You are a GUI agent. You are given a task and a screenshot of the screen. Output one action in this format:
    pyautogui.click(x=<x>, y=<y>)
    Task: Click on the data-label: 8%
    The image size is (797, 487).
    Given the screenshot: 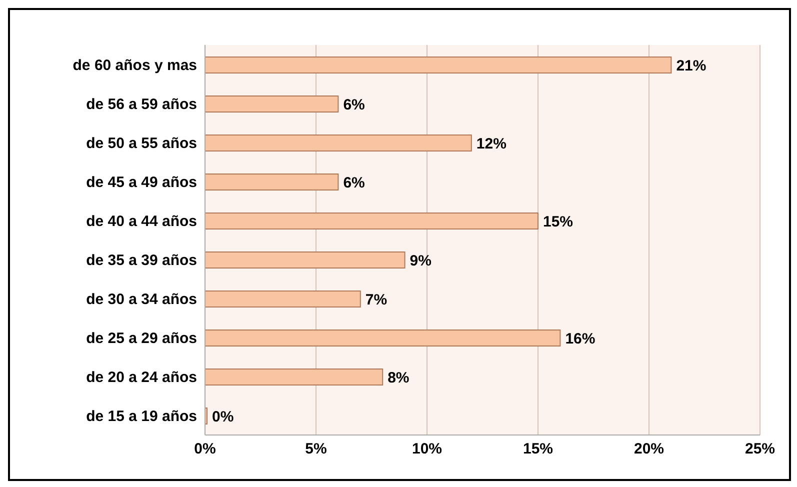 What is the action you would take?
    pyautogui.click(x=399, y=377)
    